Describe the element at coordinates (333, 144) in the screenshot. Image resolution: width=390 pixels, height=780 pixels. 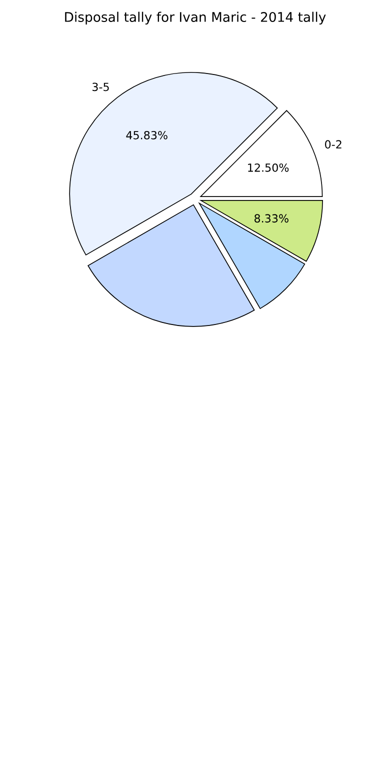
I see `slice-label: 0-2` at that location.